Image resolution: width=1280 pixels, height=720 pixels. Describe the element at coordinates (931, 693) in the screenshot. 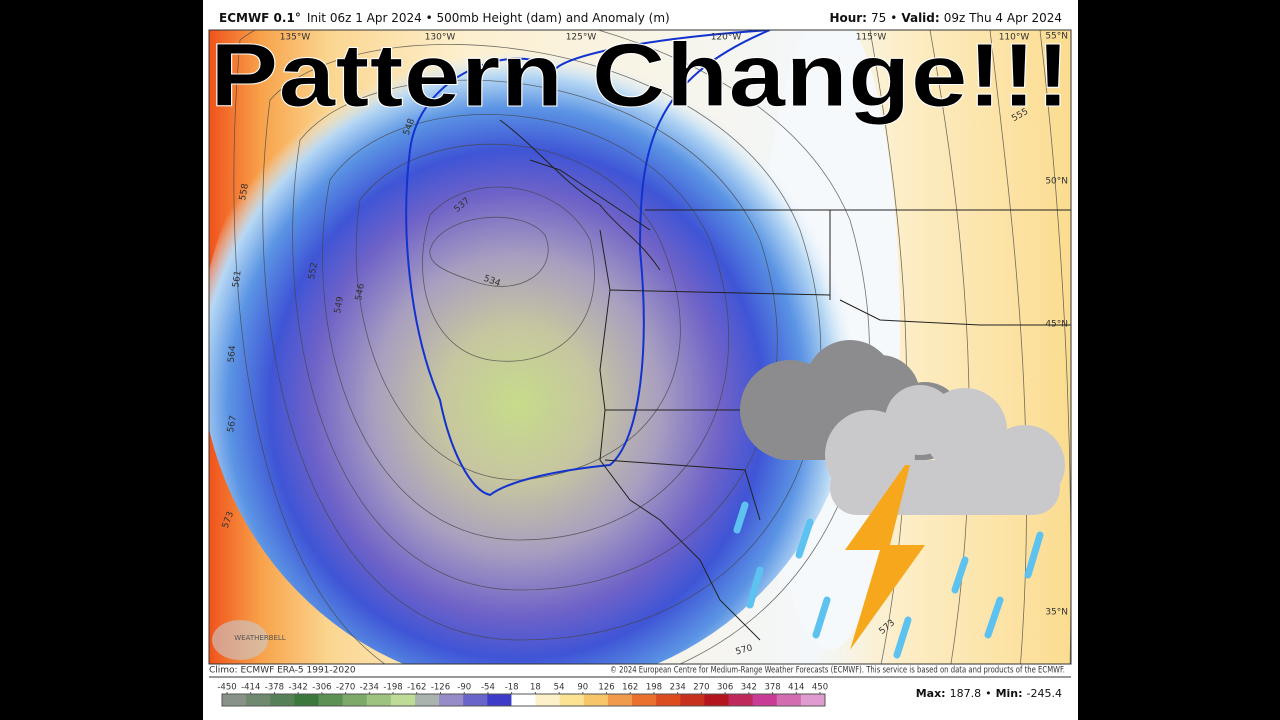

I see `max-label: Max:` at that location.